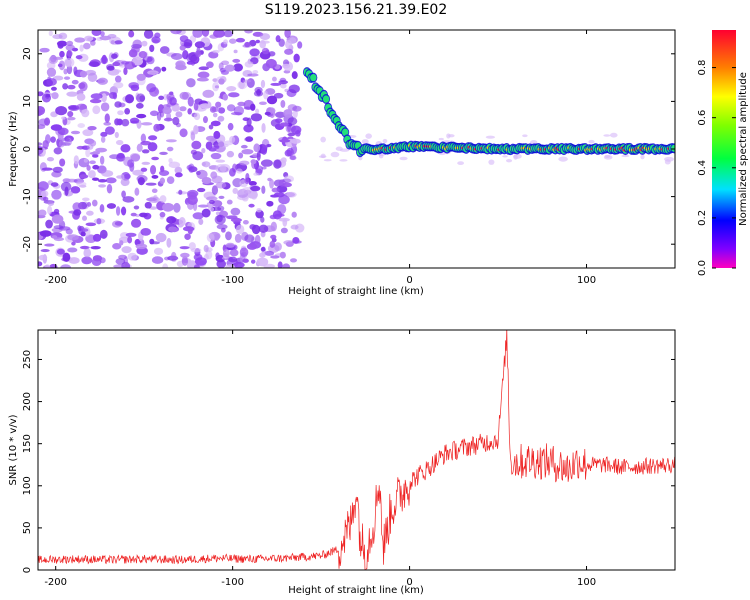  I want to click on colorbar-gradient, so click(724, 149).